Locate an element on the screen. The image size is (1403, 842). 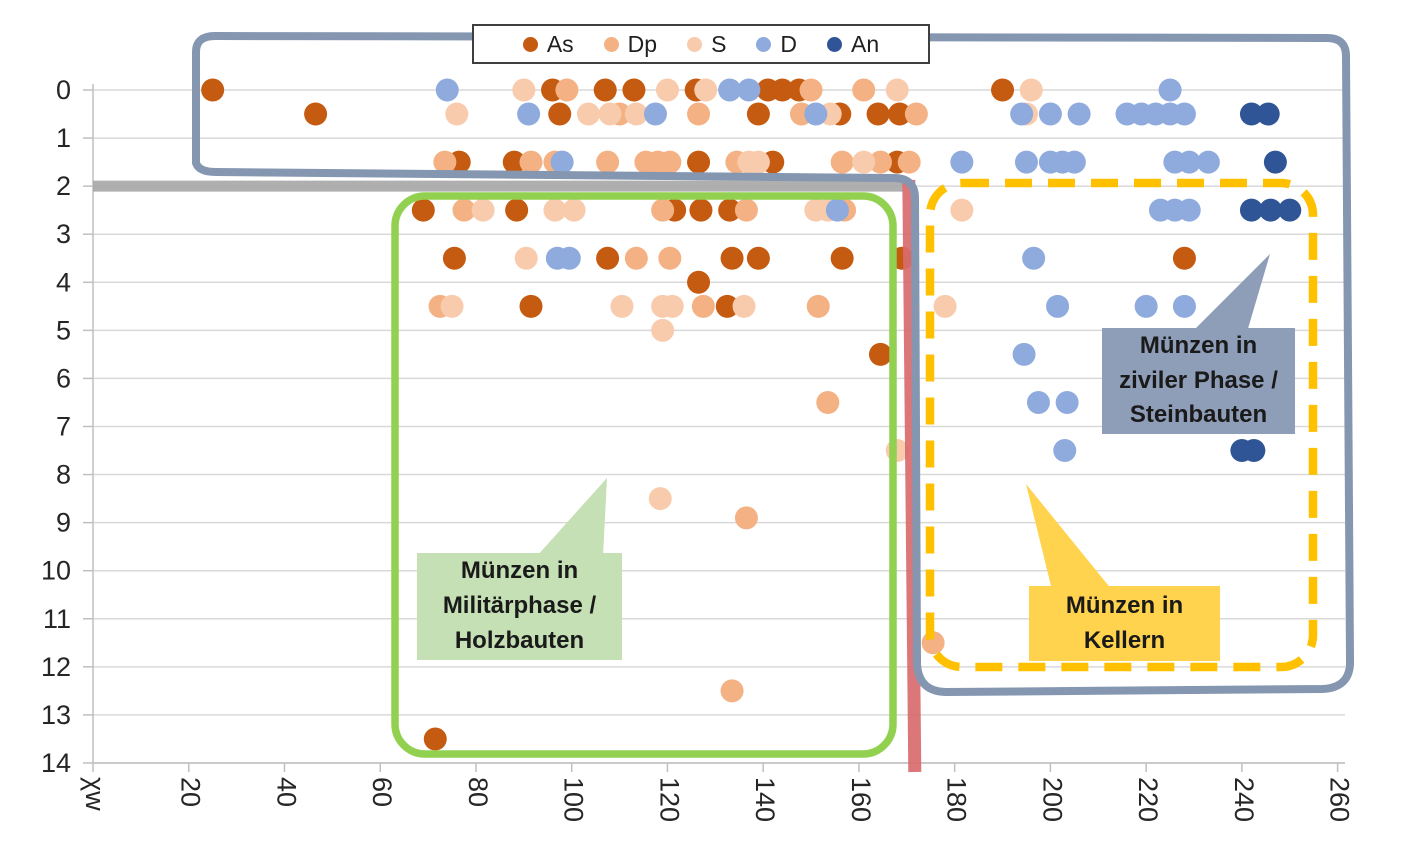
legend-item-an: An is located at coordinates (853, 44).